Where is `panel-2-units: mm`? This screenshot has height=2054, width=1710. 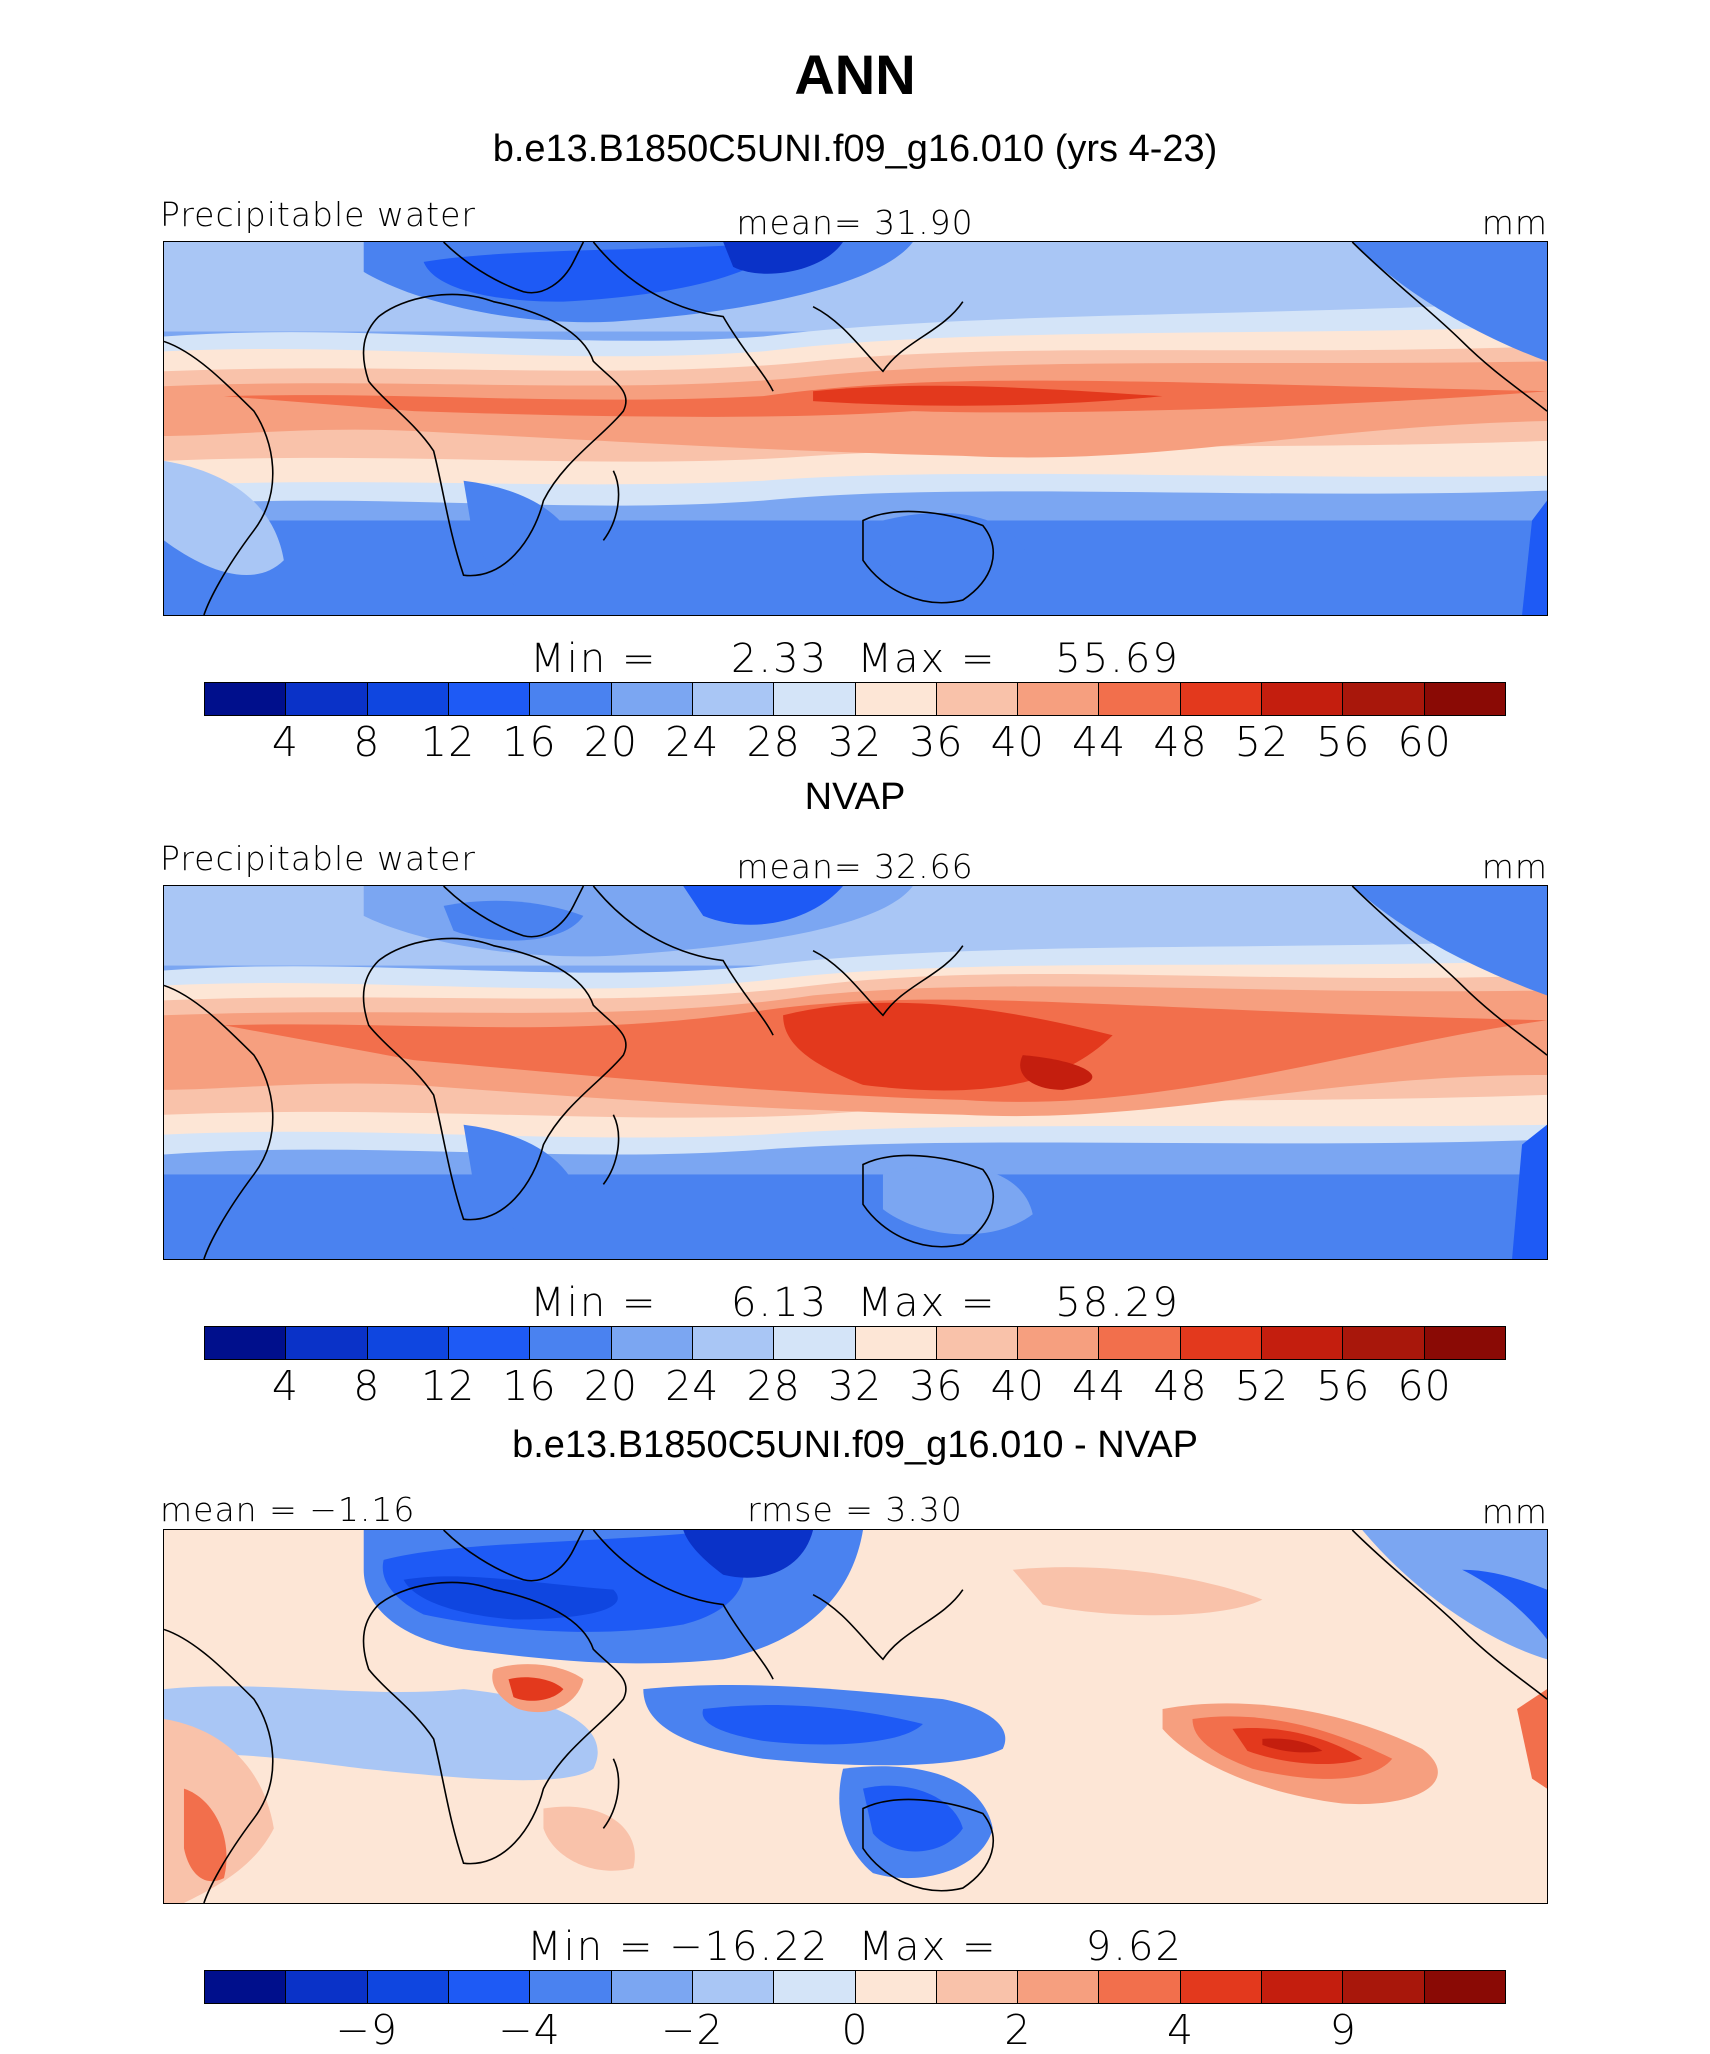
panel-2-units: mm is located at coordinates (1514, 866).